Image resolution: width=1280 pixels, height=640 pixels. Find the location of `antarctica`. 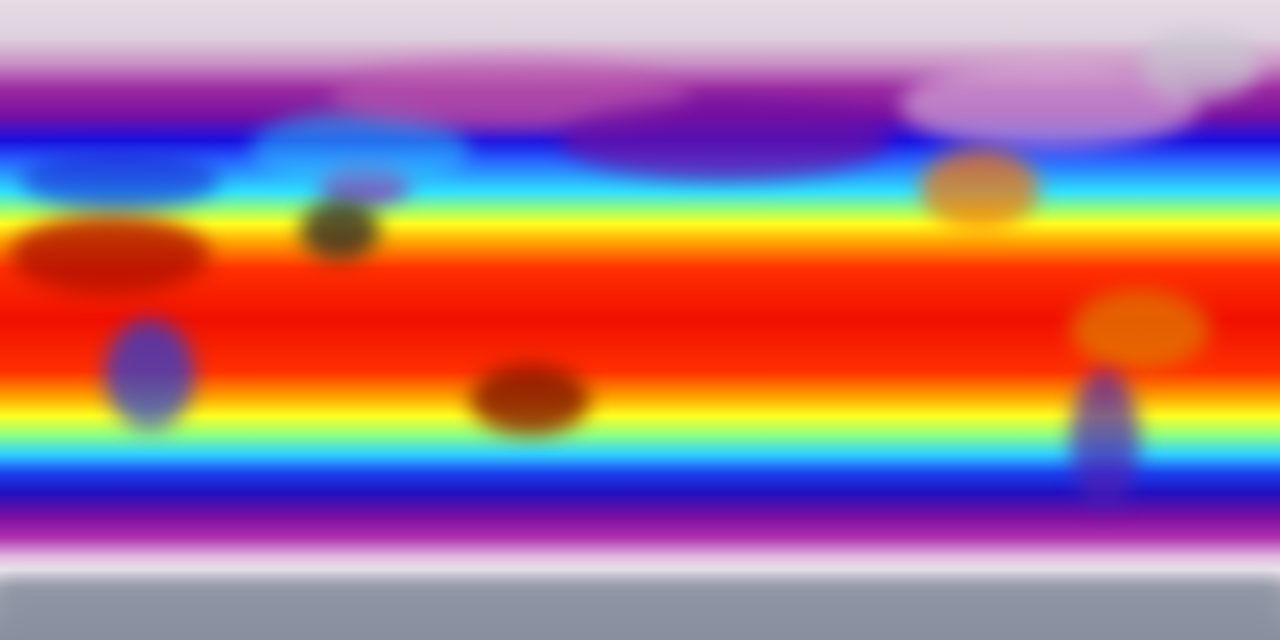

antarctica is located at coordinates (640, 610).